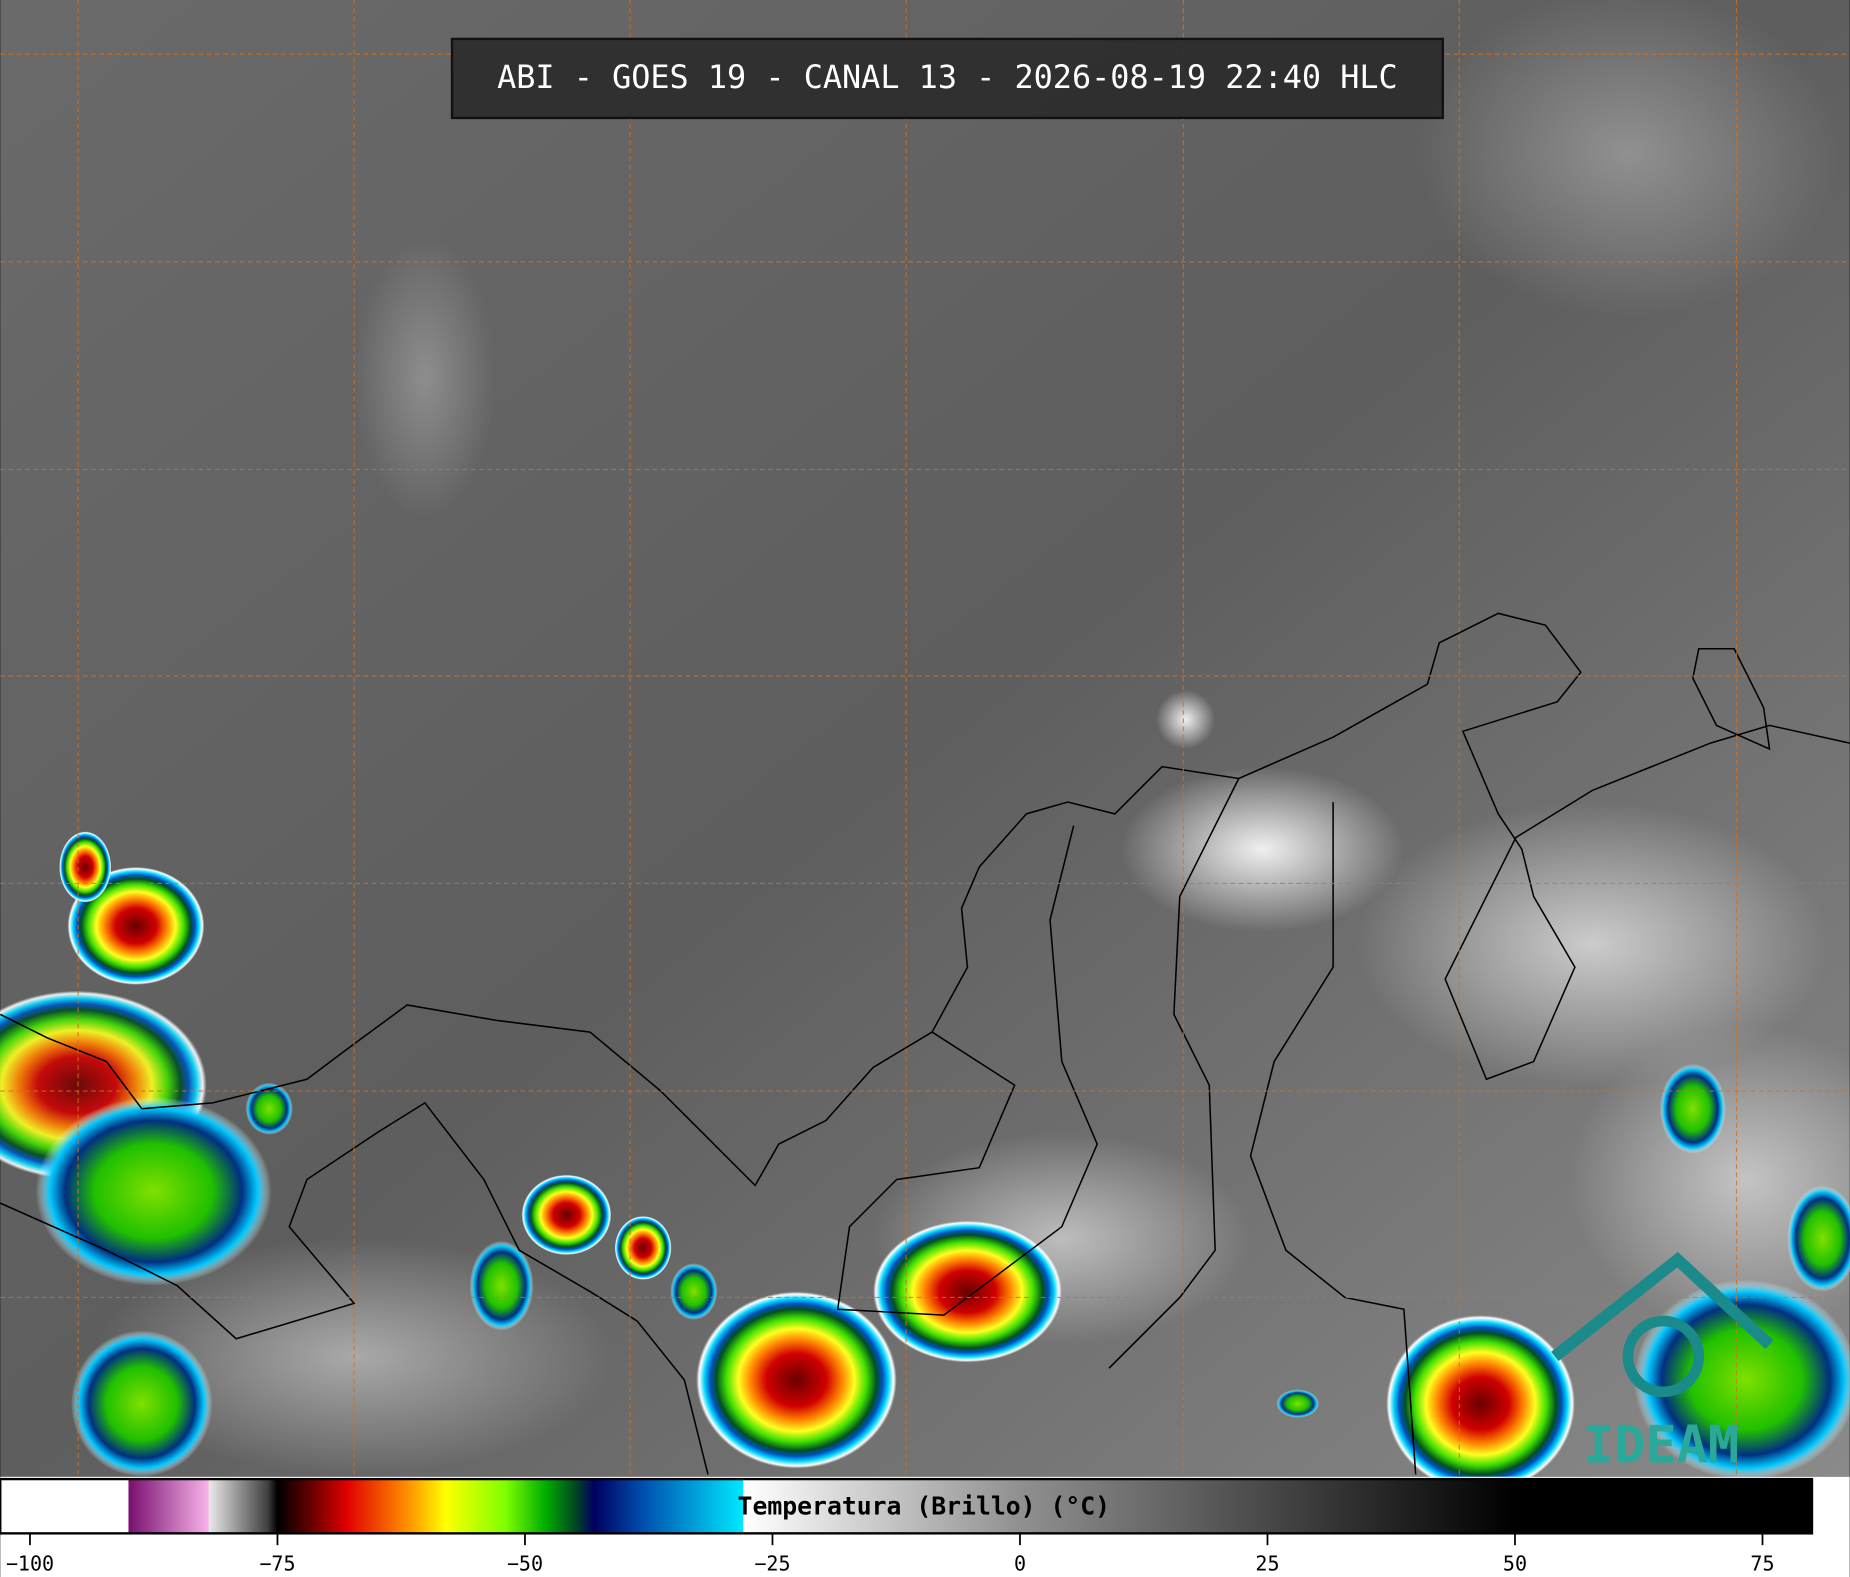 This screenshot has width=1850, height=1577. I want to click on colorbar-label: Temperatura (Brillo) (°C), so click(924, 1505).